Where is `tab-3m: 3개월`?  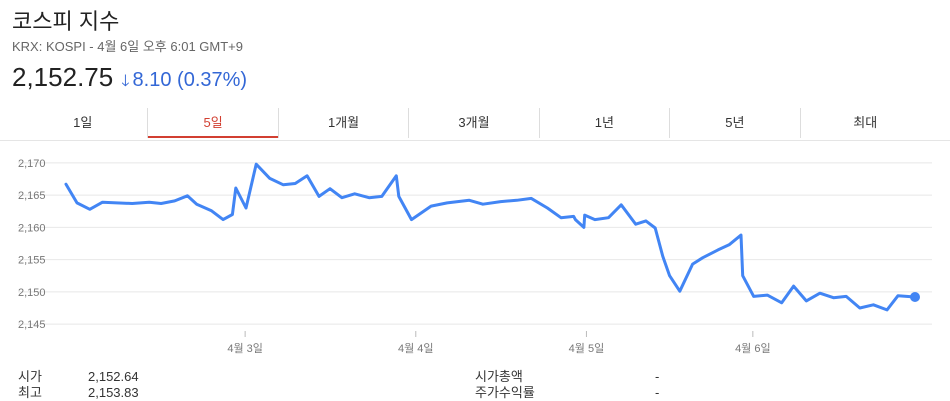 tab-3m: 3개월 is located at coordinates (474, 123).